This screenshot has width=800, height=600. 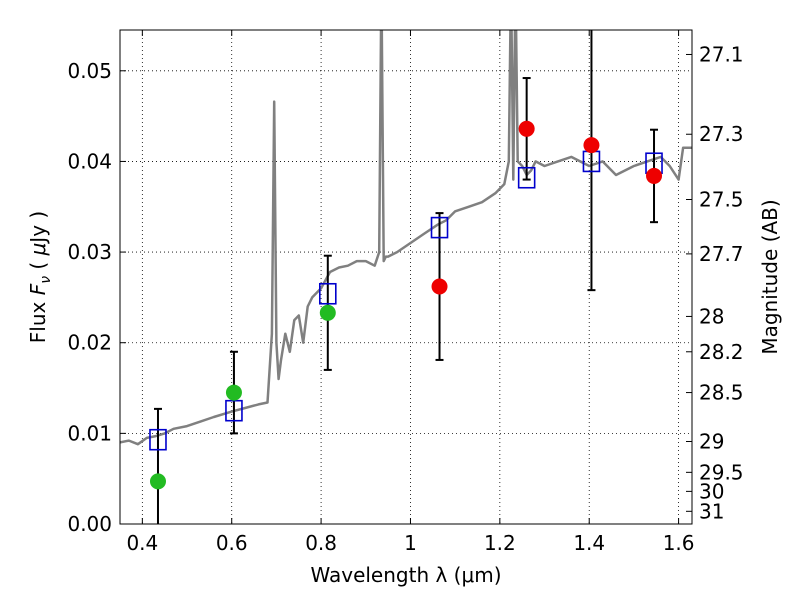 What do you see at coordinates (321, 543) in the screenshot?
I see `x-tick-label: 0.8` at bounding box center [321, 543].